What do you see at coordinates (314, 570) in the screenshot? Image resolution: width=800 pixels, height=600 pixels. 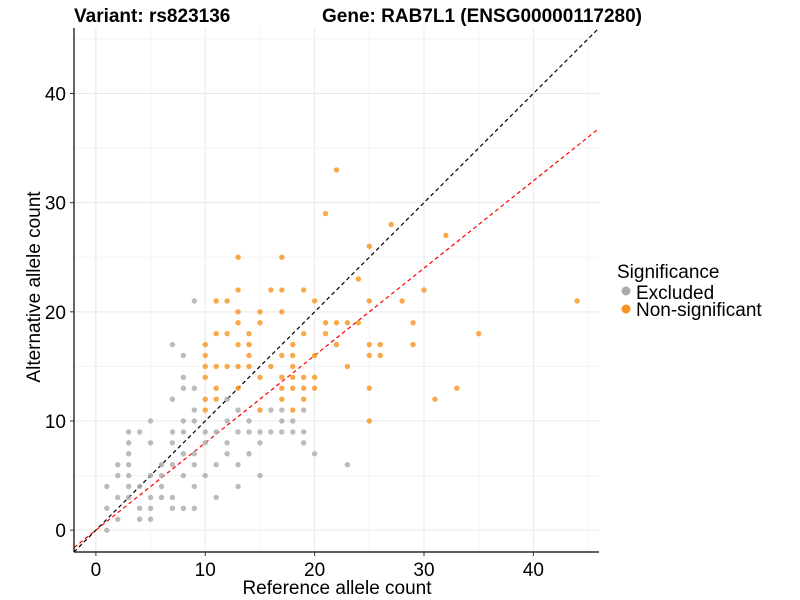 I see `x-tick-label: 20` at bounding box center [314, 570].